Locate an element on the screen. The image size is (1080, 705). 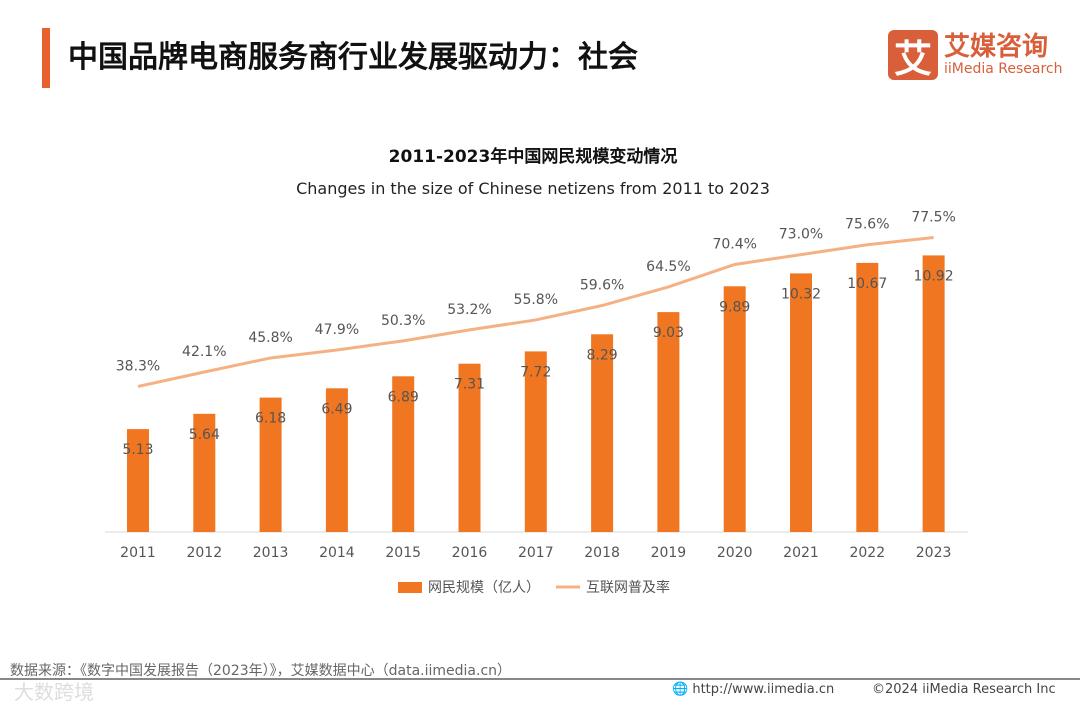
x-tick-label: 2011 is located at coordinates (138, 553).